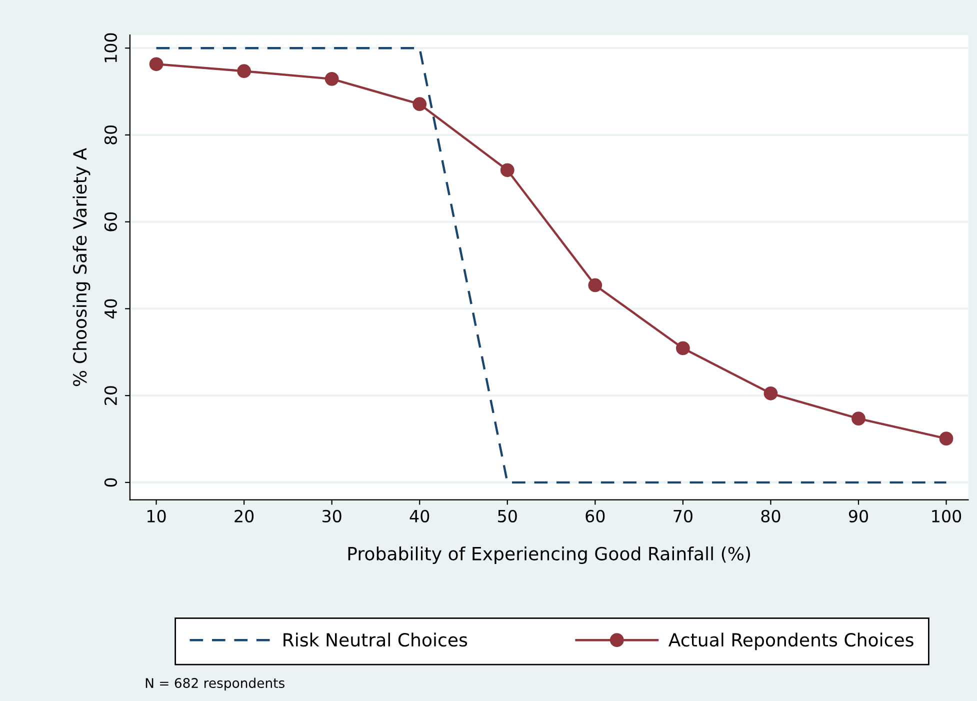 The image size is (977, 701). I want to click on x-tick-label: 10, so click(157, 516).